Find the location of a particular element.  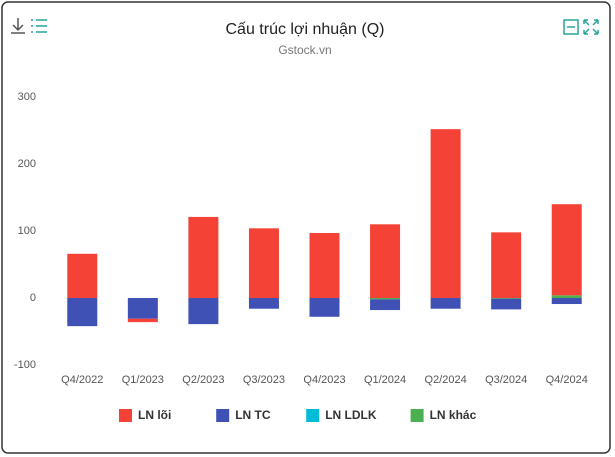

x-tick-label: Q3/2023 is located at coordinates (264, 380).